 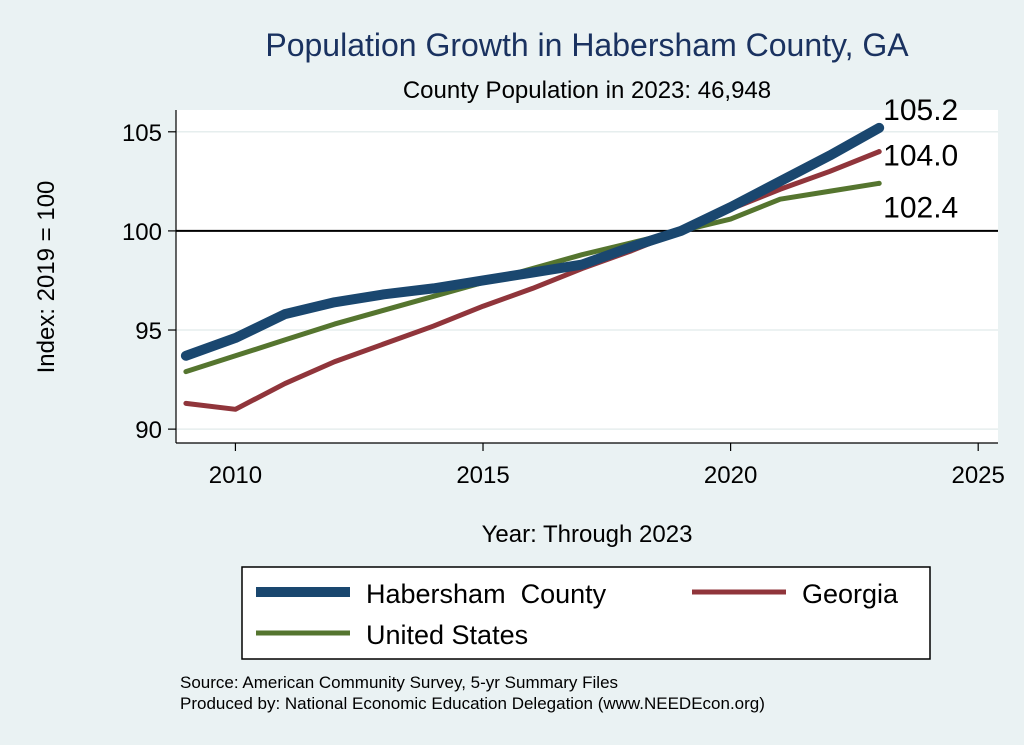 I want to click on series-end-label: 102.4, so click(x=920, y=207).